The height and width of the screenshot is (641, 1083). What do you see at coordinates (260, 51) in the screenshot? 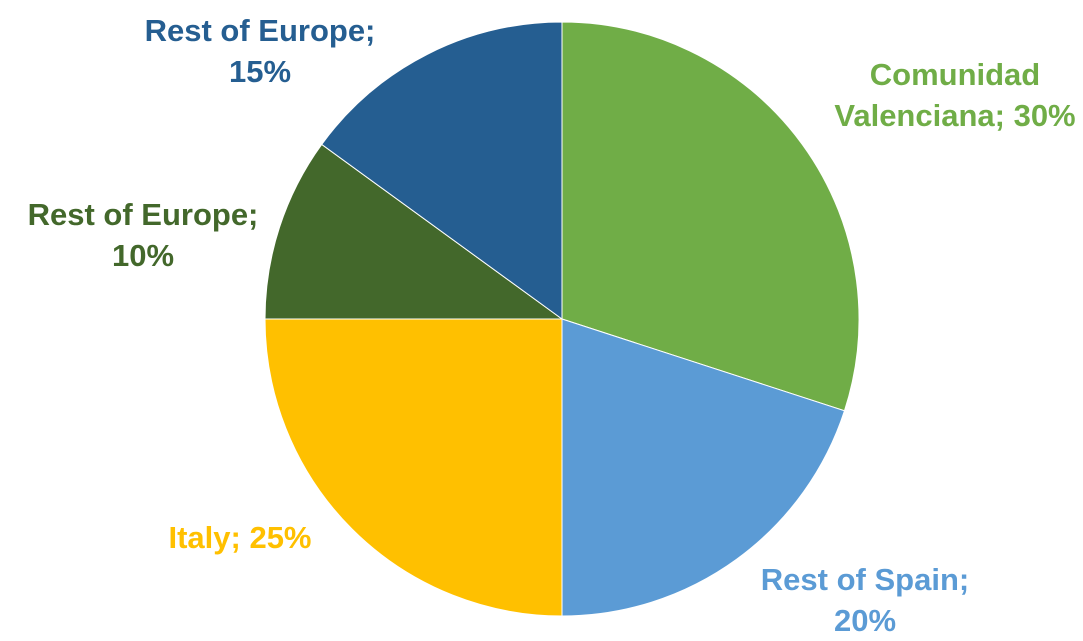
I see `data-label-5: Rest of Europe; 15%` at bounding box center [260, 51].